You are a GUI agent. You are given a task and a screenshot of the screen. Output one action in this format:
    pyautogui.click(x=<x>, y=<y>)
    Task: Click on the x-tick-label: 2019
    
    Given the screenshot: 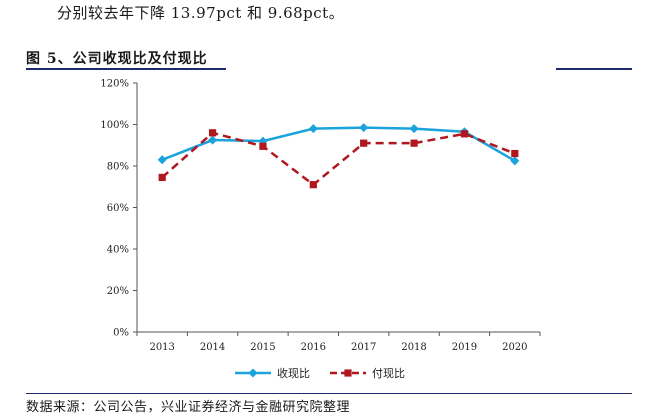 What is the action you would take?
    pyautogui.click(x=464, y=347)
    